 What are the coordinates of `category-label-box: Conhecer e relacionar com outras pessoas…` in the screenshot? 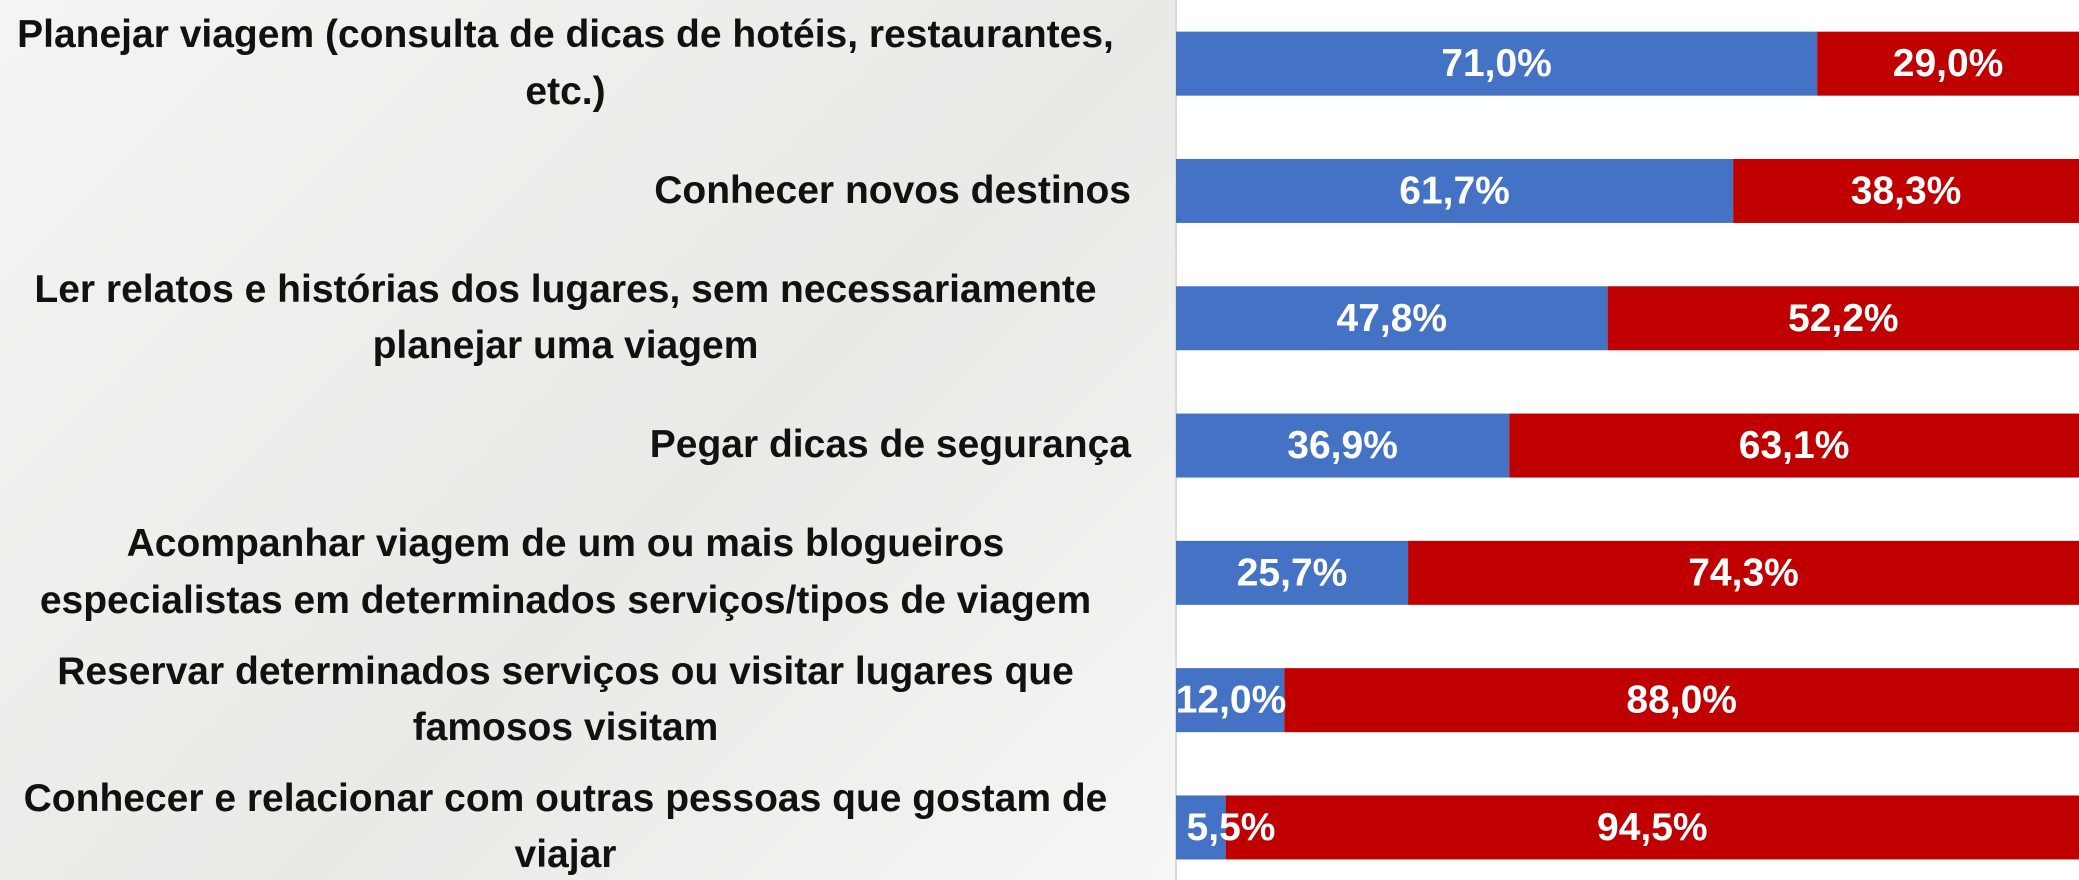 It's located at (565, 823).